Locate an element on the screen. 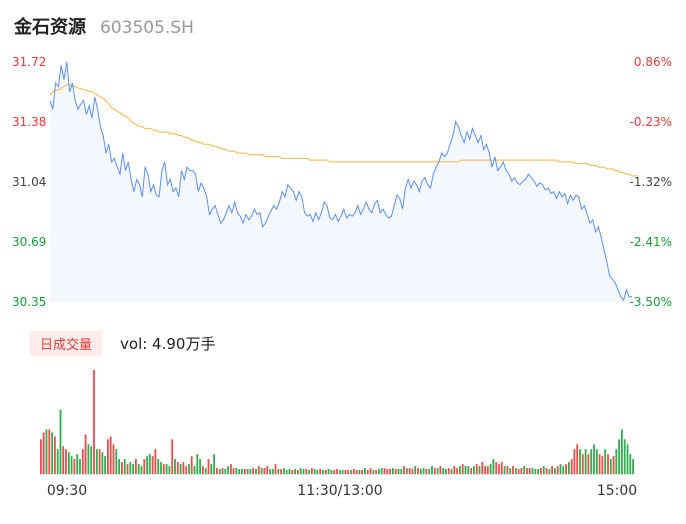  volume-header: 日成交量 vol: 4.90万手 is located at coordinates (122, 343).